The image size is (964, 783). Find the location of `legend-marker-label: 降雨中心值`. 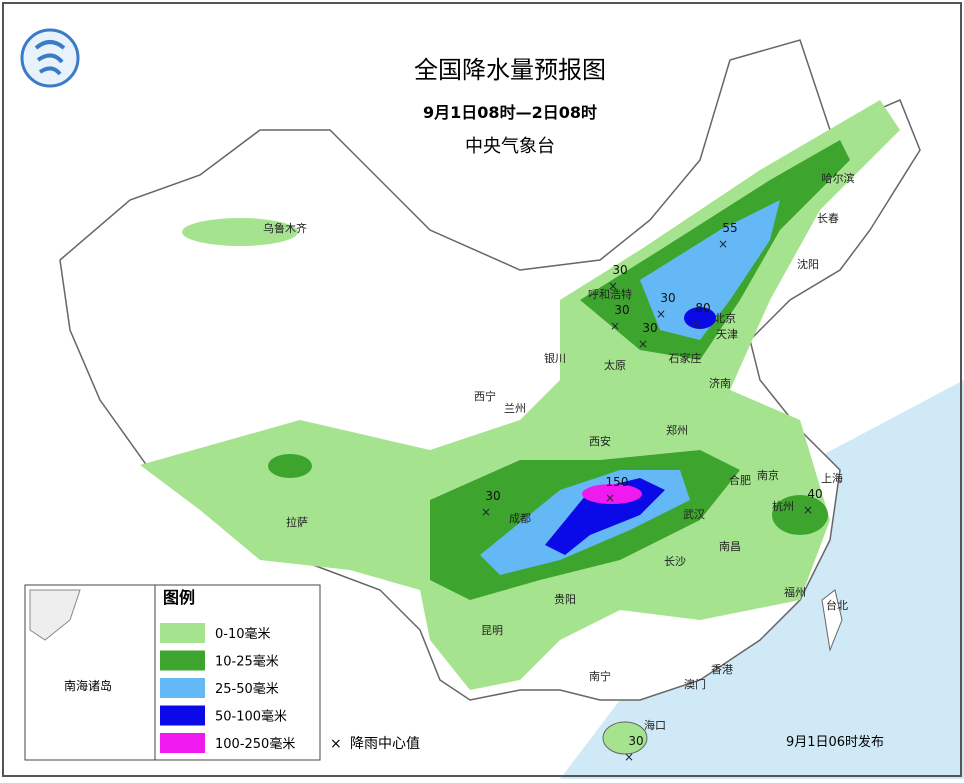

legend-marker-label: 降雨中心值 is located at coordinates (385, 744).